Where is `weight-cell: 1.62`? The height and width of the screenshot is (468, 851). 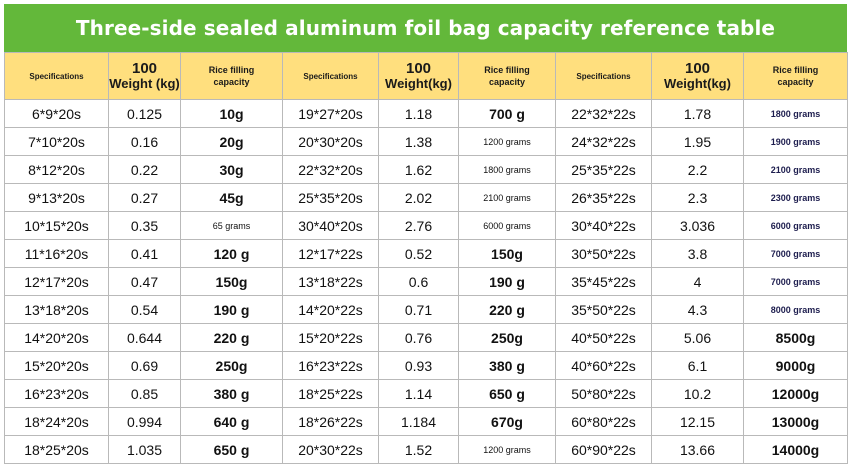
weight-cell: 1.62 is located at coordinates (418, 169).